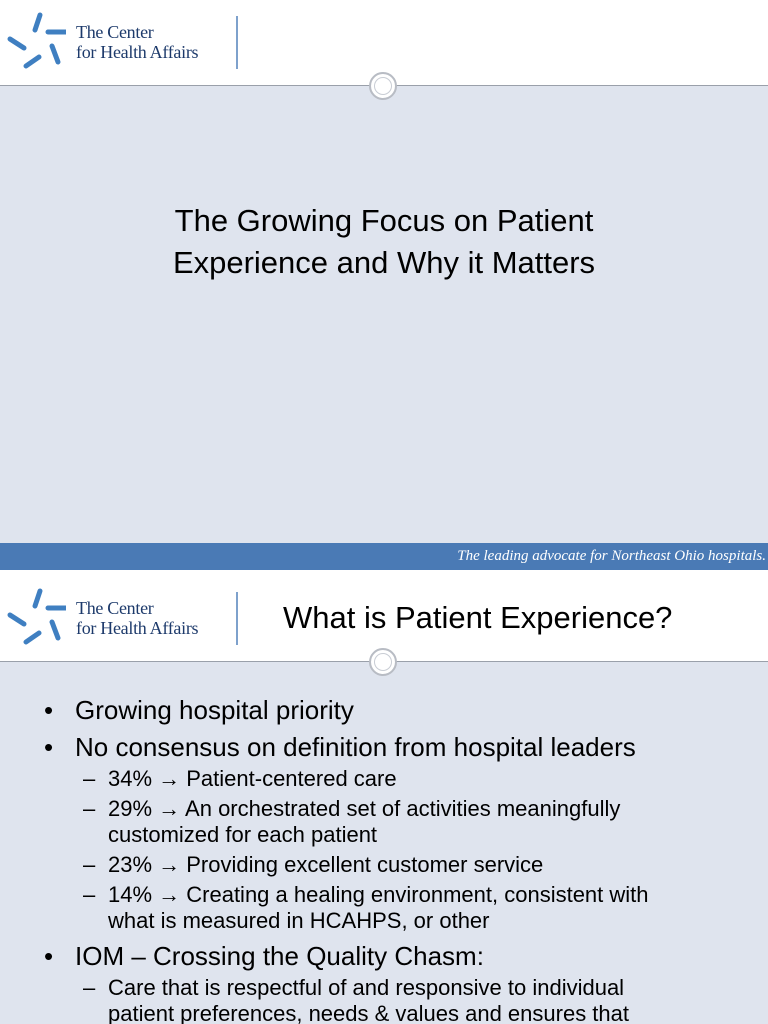 The height and width of the screenshot is (1024, 768). What do you see at coordinates (384, 43) in the screenshot?
I see `slide-header: The Center for Health Affairs` at bounding box center [384, 43].